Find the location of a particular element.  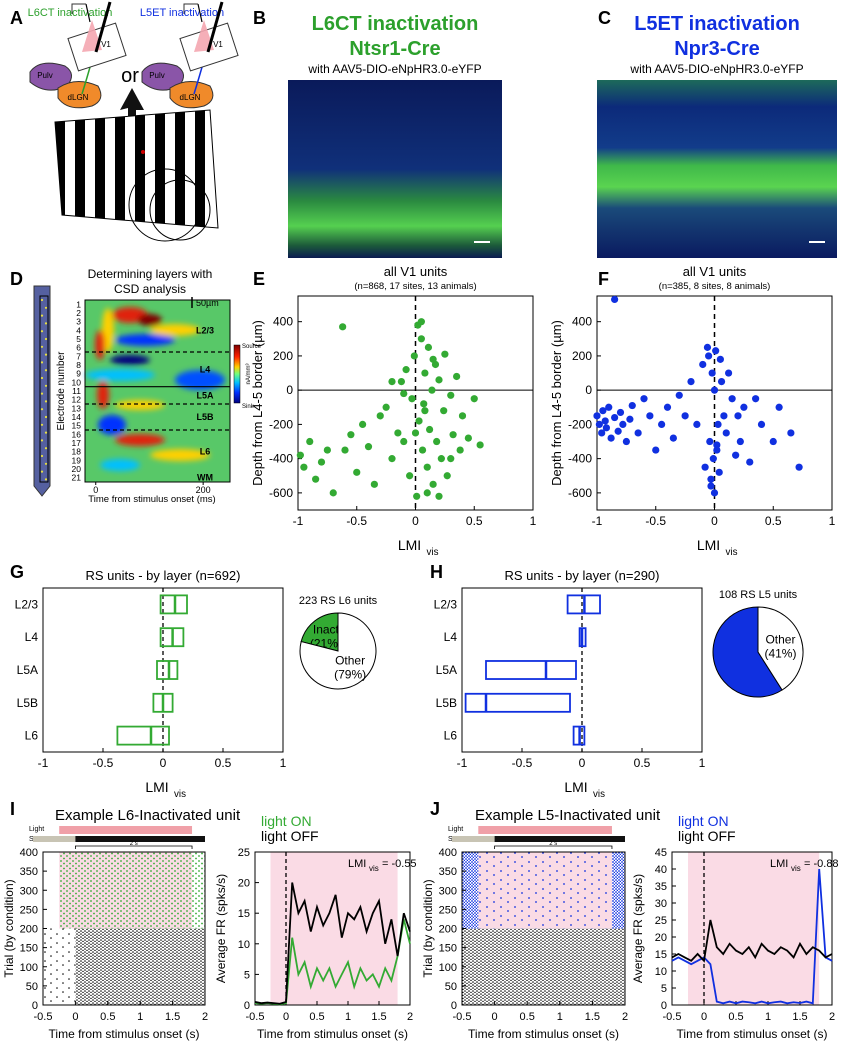

x-axis-label: Time from stimulus onset (s) is located at coordinates (332, 1034).